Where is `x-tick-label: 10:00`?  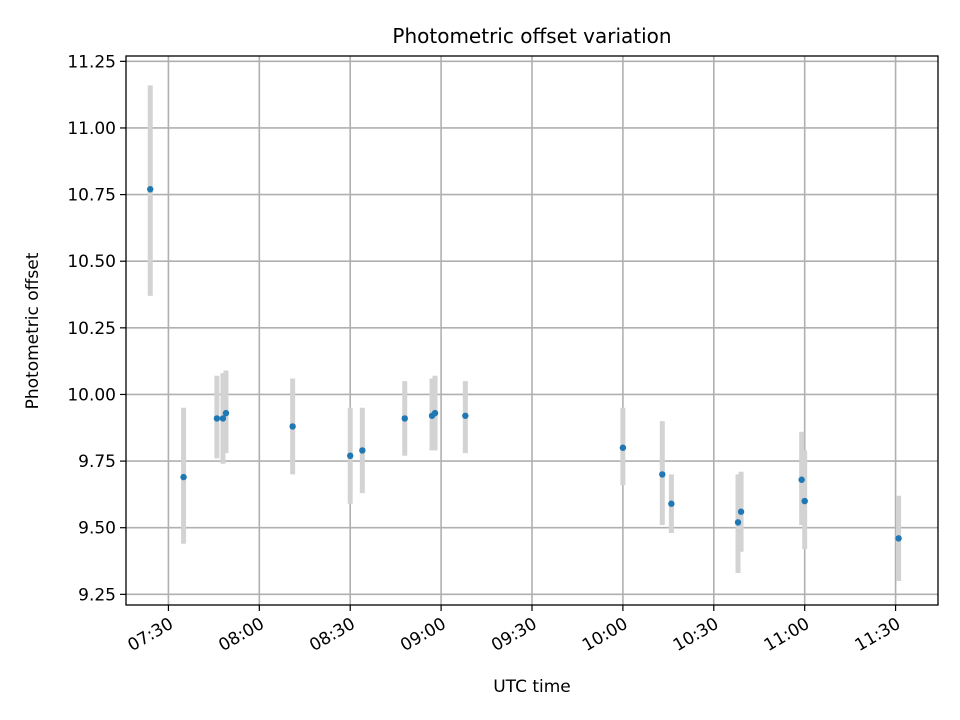
x-tick-label: 10:00 is located at coordinates (605, 635).